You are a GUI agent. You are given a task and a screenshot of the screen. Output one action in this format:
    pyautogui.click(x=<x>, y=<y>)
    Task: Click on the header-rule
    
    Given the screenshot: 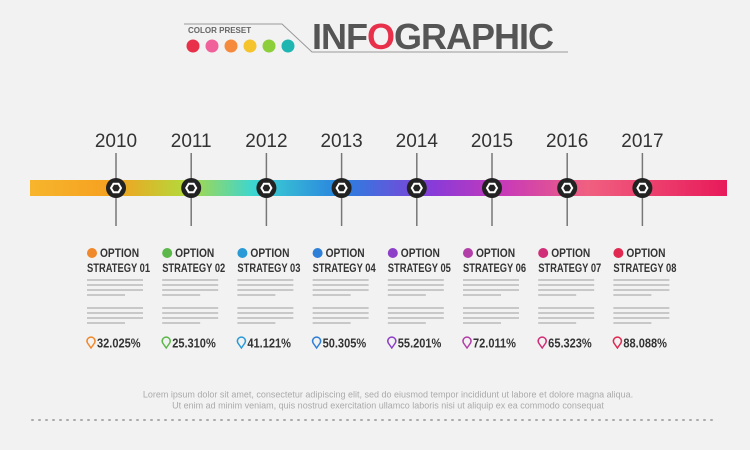 What is the action you would take?
    pyautogui.click(x=376, y=38)
    